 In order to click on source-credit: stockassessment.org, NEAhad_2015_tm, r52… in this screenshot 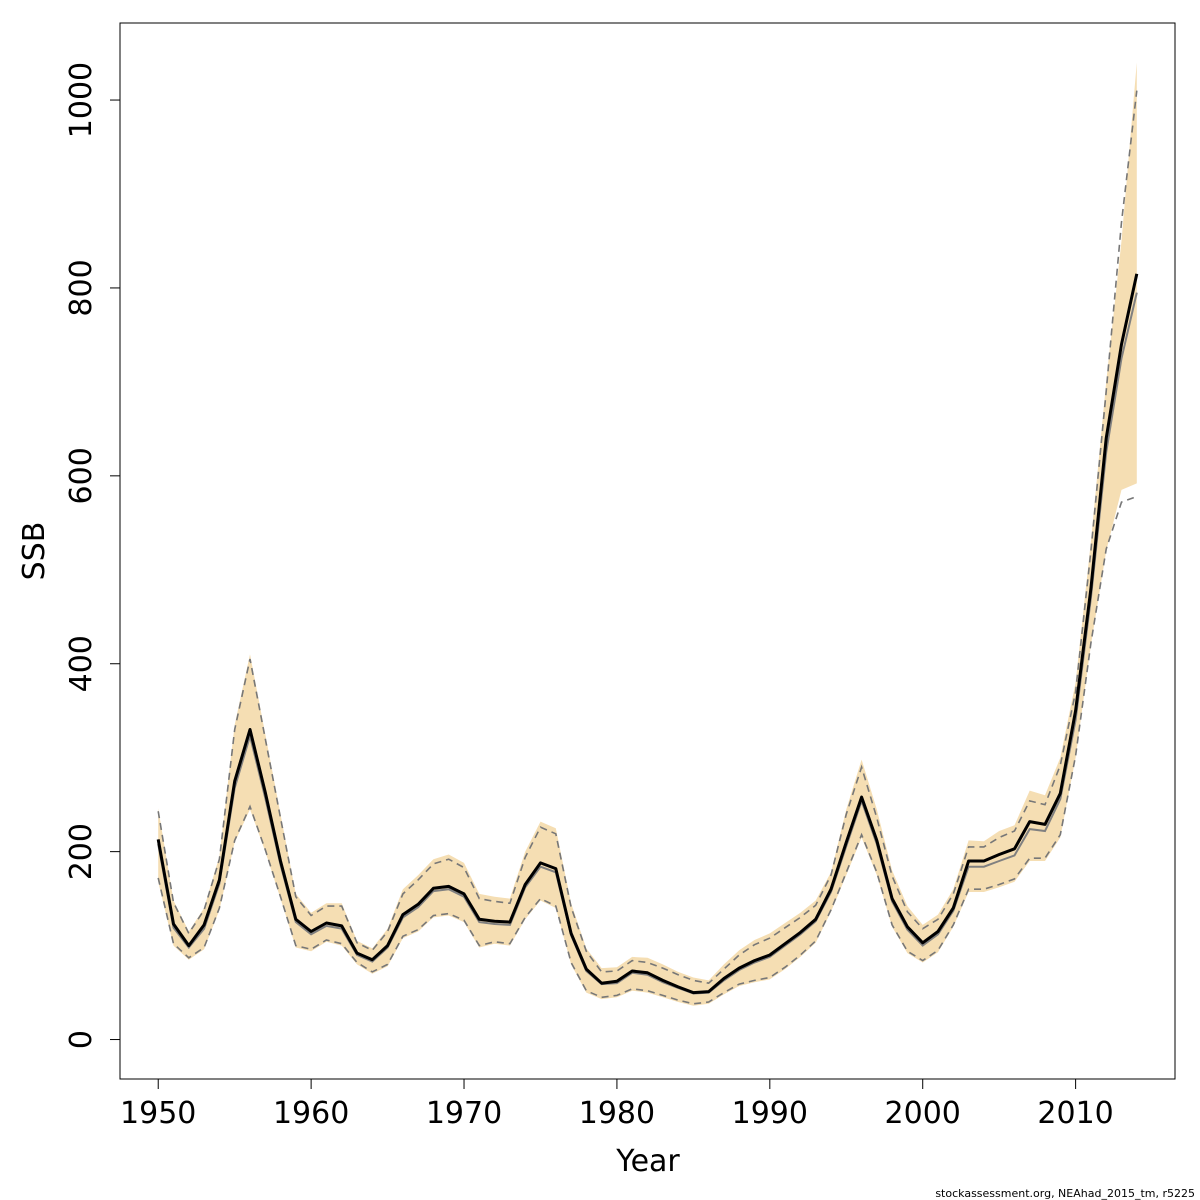, I will do `click(1065, 1193)`.